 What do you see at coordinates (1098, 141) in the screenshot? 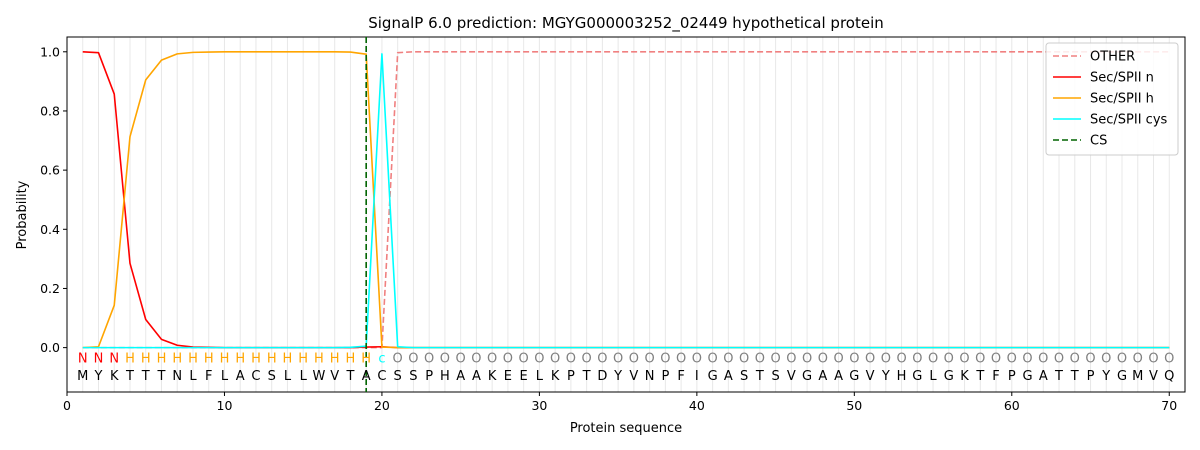
I see `legend-label: CS` at bounding box center [1098, 141].